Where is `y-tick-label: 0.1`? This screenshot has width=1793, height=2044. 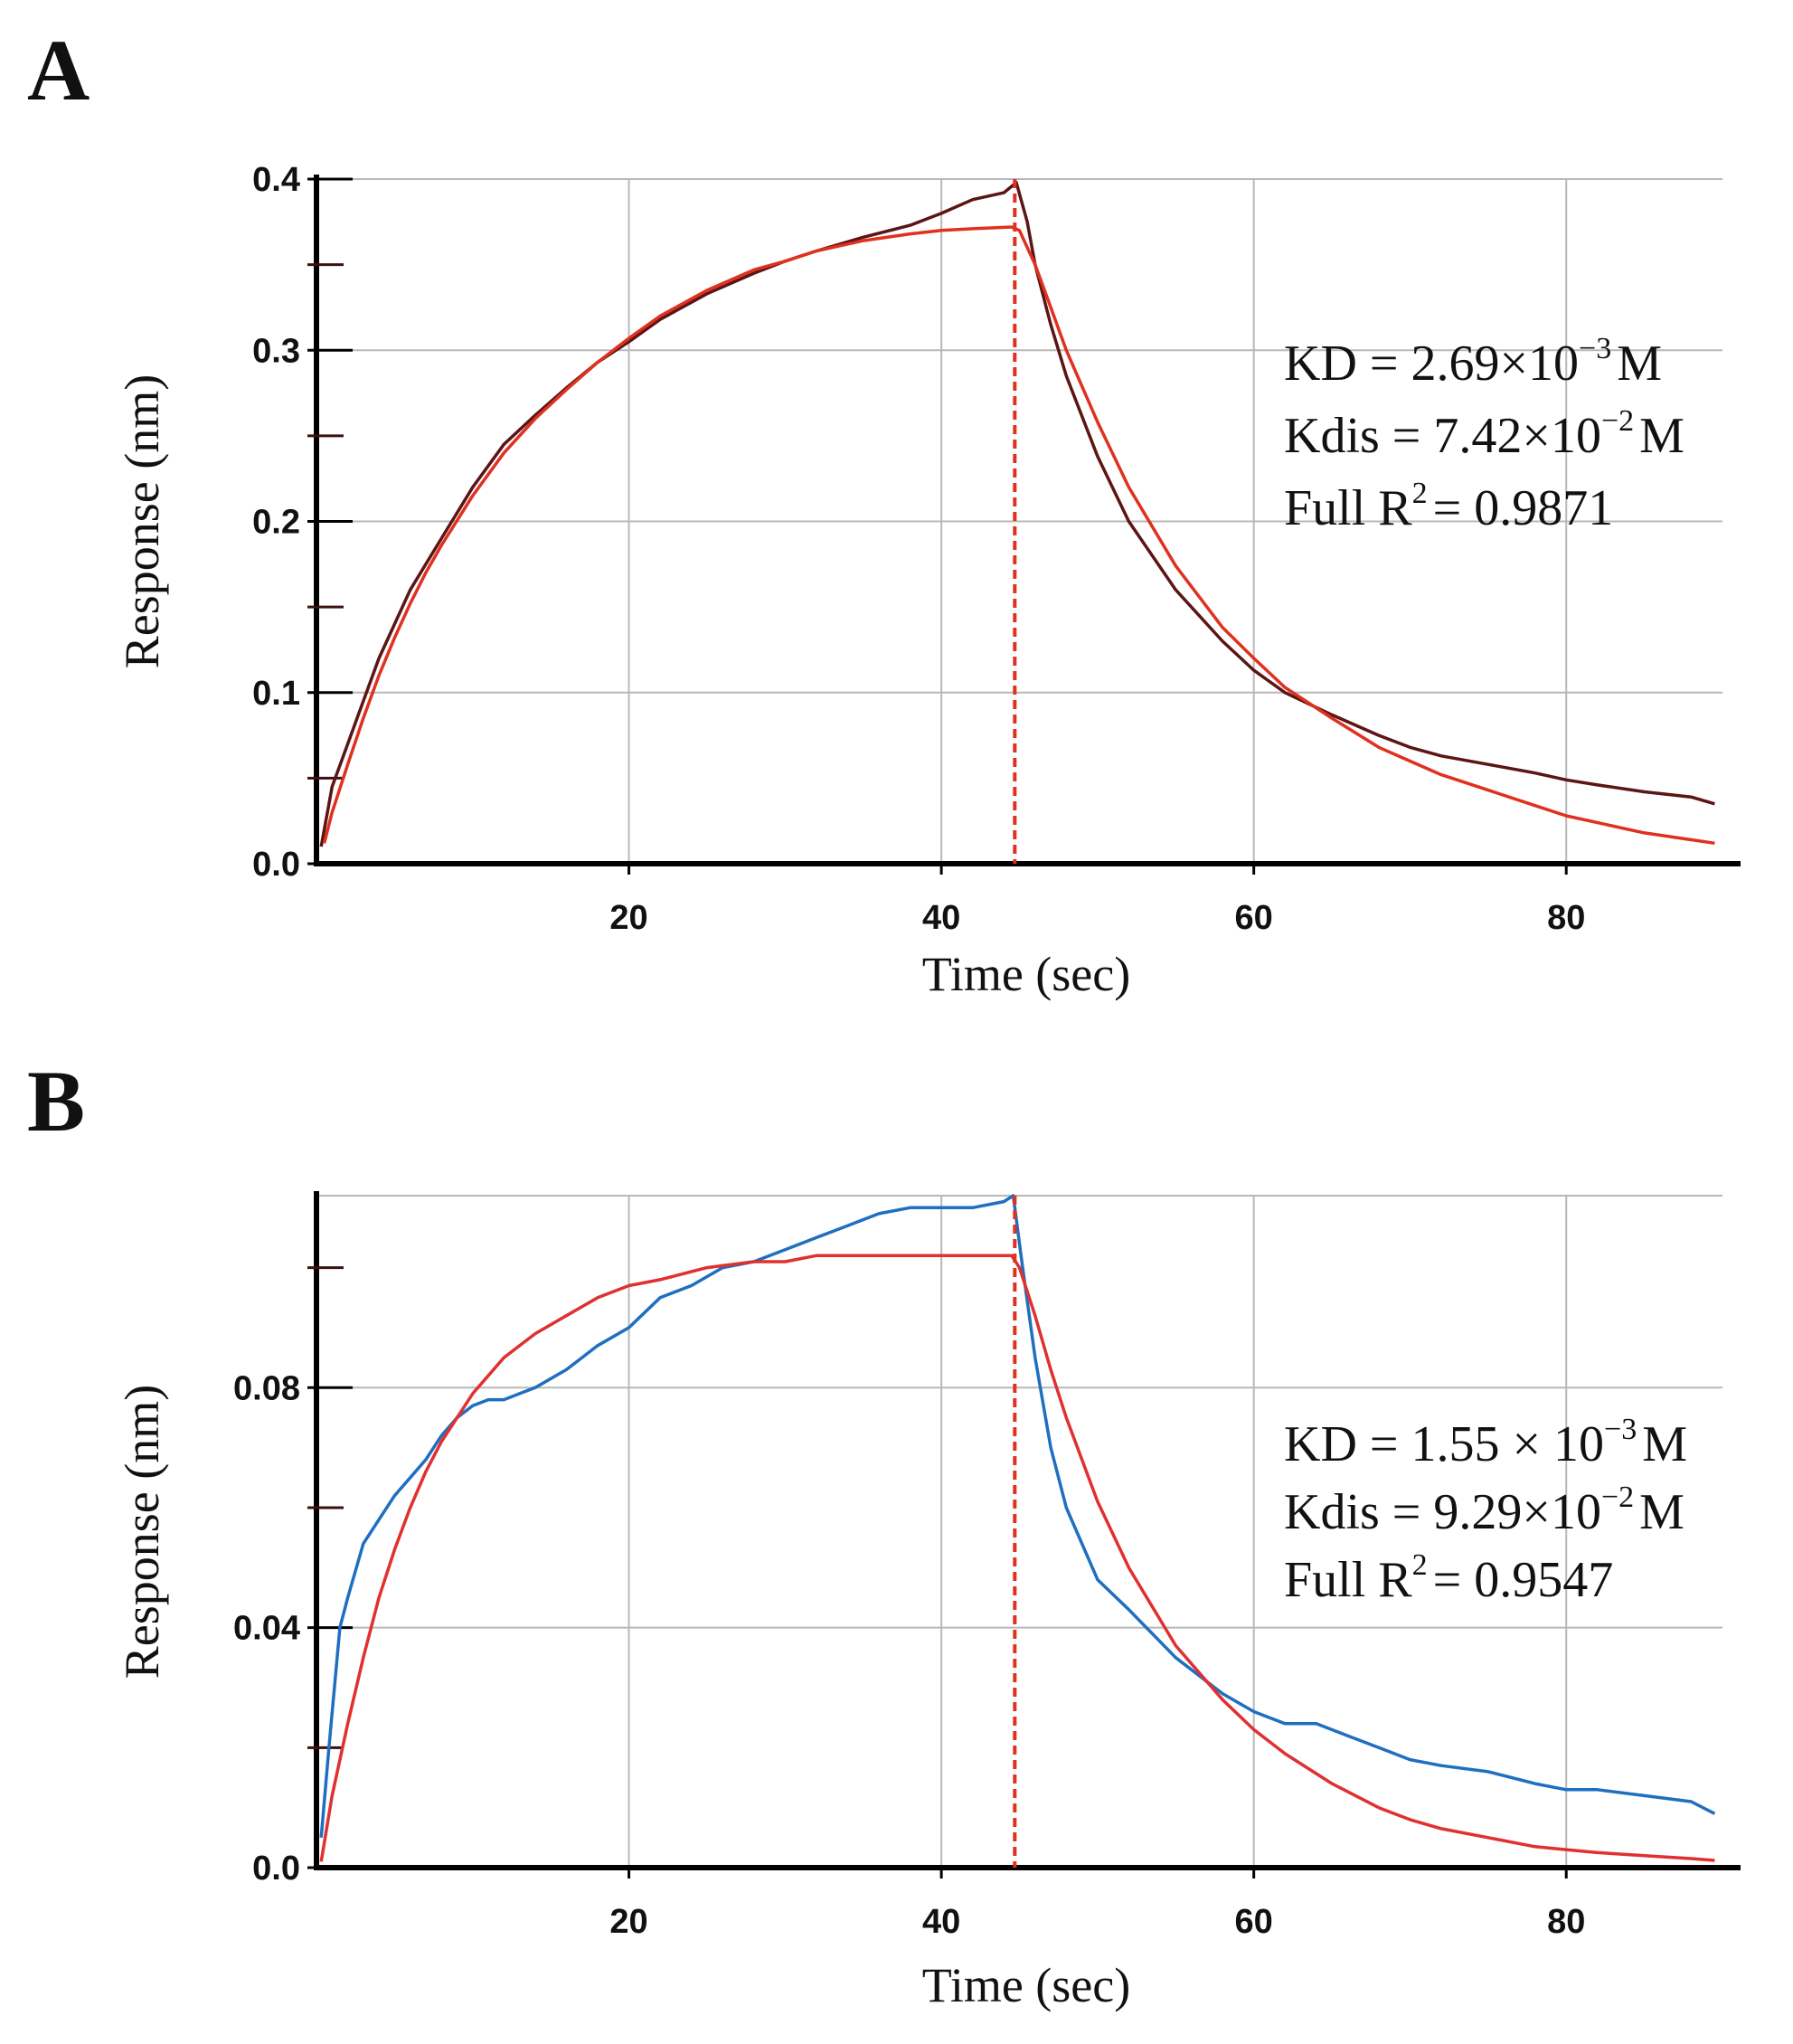 y-tick-label: 0.1 is located at coordinates (276, 694).